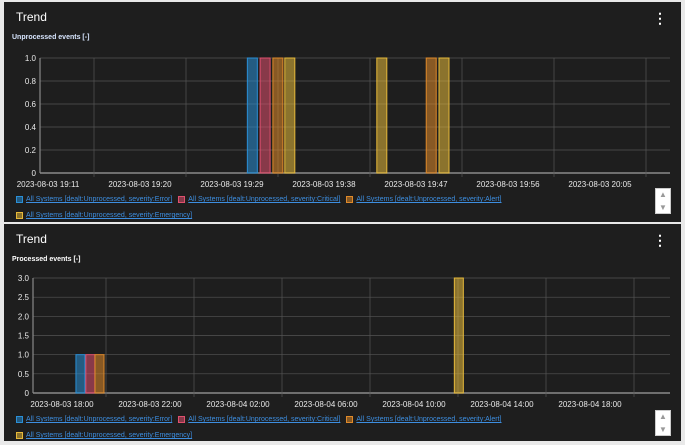  I want to click on y-tick-label: 0.5, so click(24, 374).